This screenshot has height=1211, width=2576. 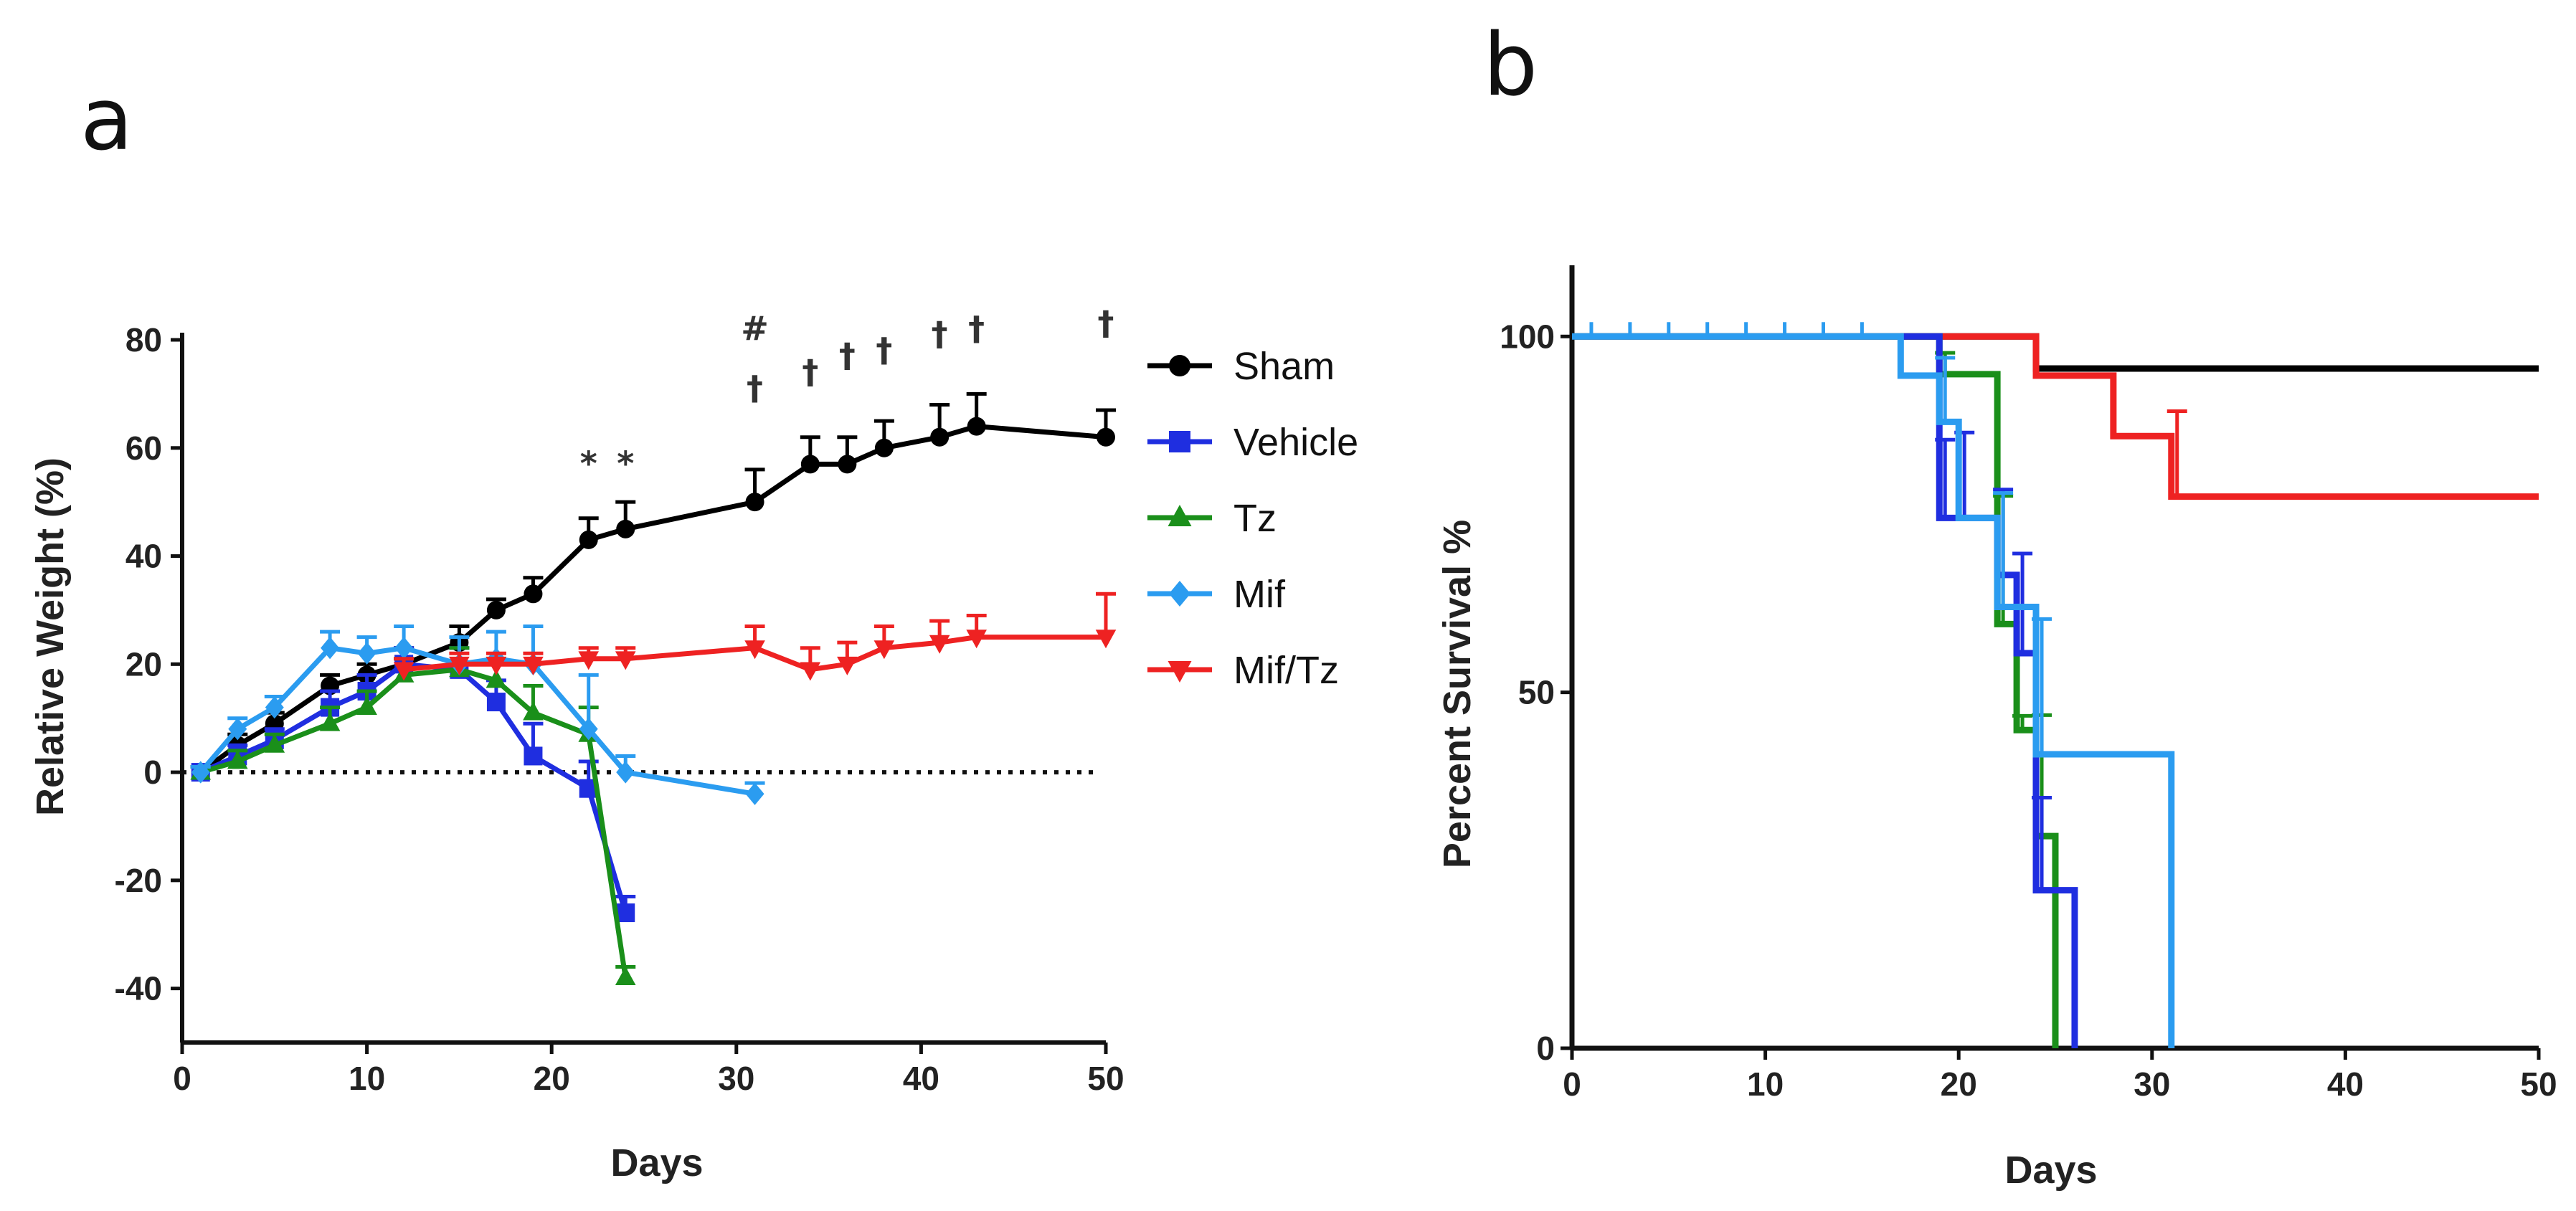 I want to click on chart-a-legend: Sham Vehicle Tz Mif Mif/Tz, so click(x=1252, y=519).